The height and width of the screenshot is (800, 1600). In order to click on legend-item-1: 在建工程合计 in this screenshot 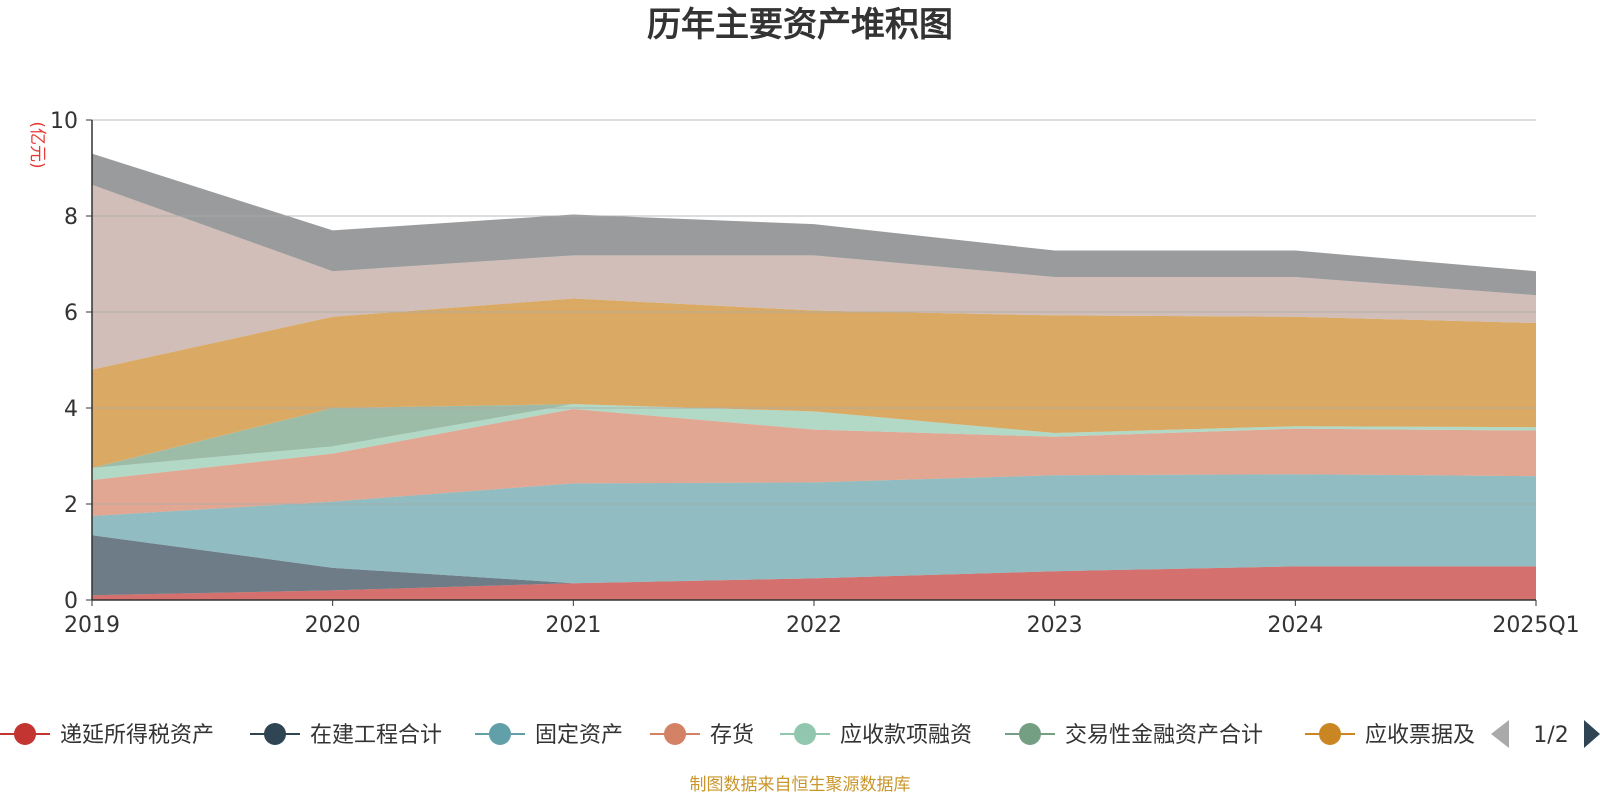, I will do `click(346, 735)`.